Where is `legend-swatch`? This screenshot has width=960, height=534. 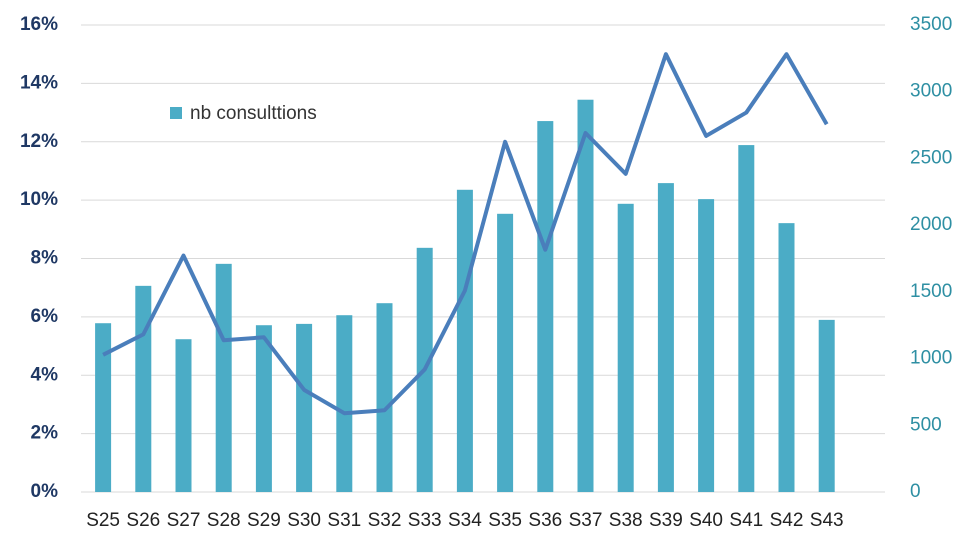 legend-swatch is located at coordinates (176, 113).